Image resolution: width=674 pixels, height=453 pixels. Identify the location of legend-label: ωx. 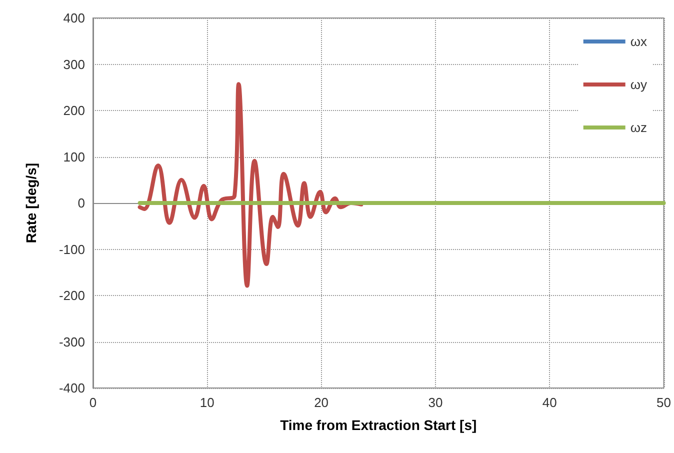
(639, 41).